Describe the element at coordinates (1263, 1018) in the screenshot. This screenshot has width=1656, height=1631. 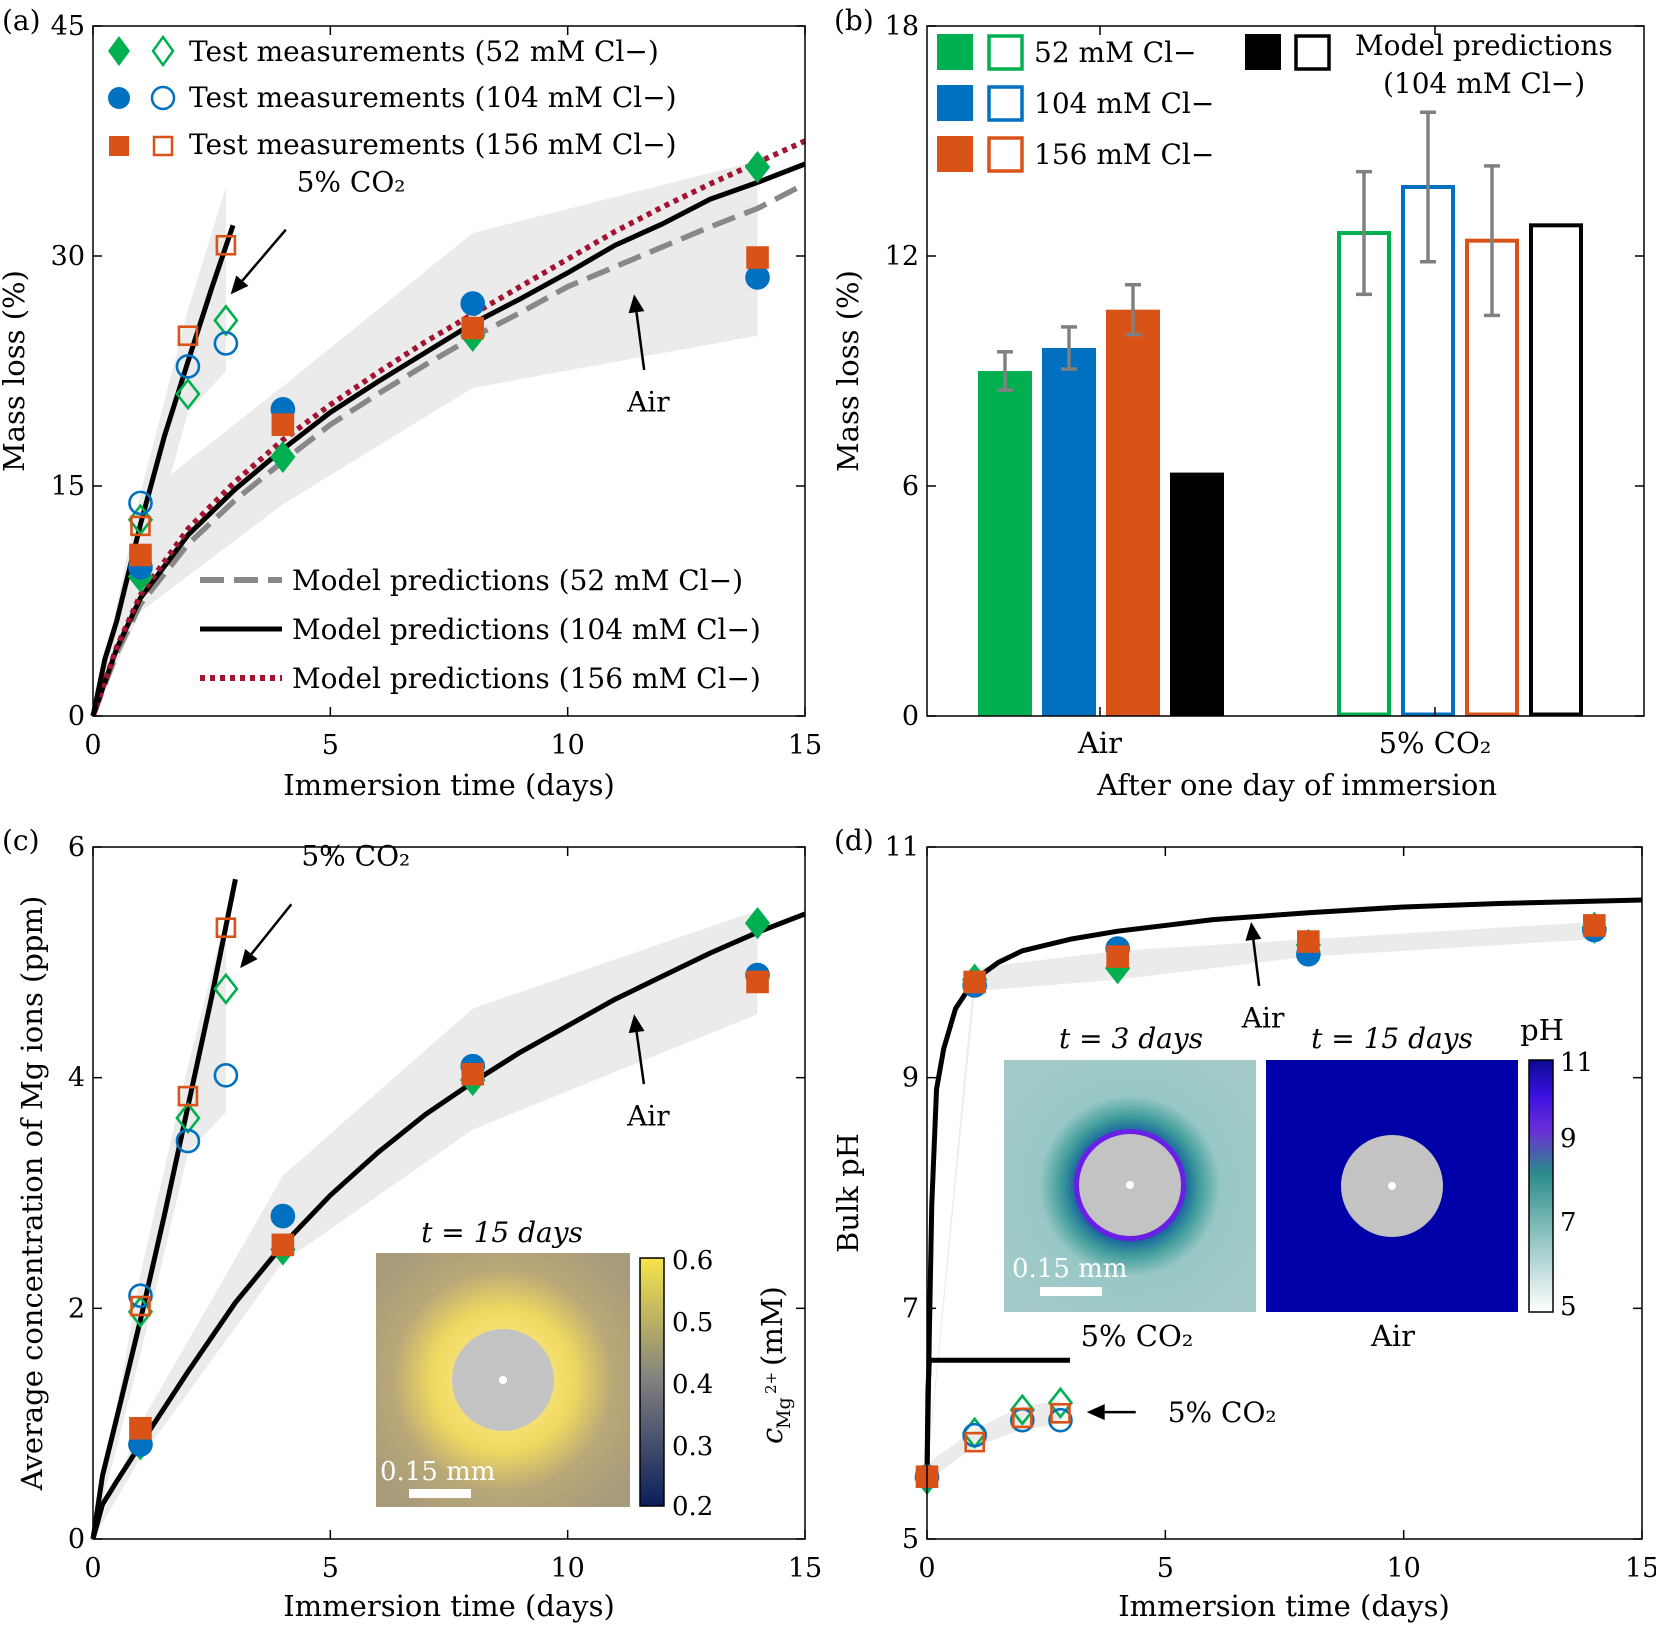
I see `panel-d-annotation-0: Air` at that location.